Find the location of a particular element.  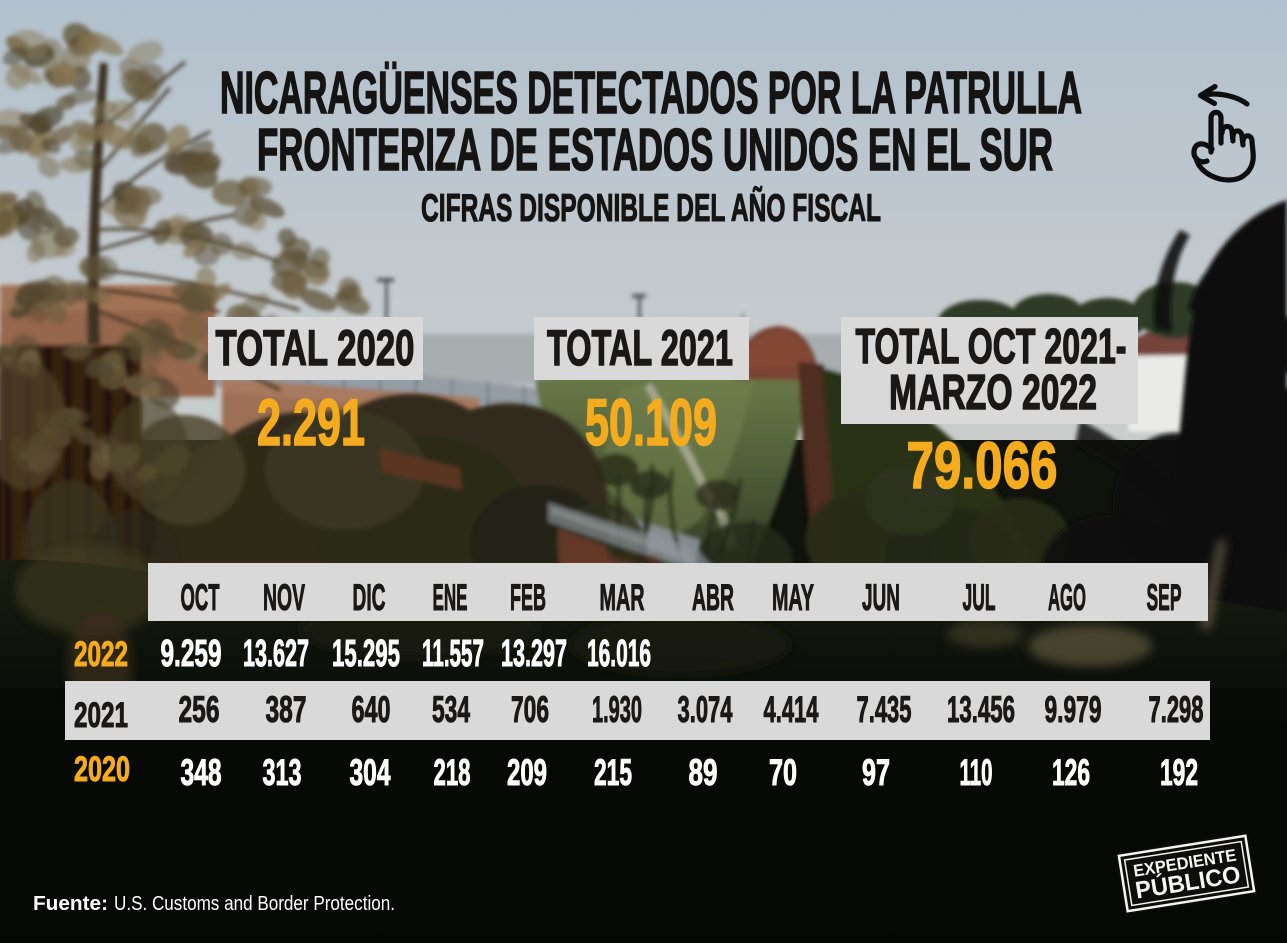

svg-text: 3.074 is located at coordinates (705, 709).